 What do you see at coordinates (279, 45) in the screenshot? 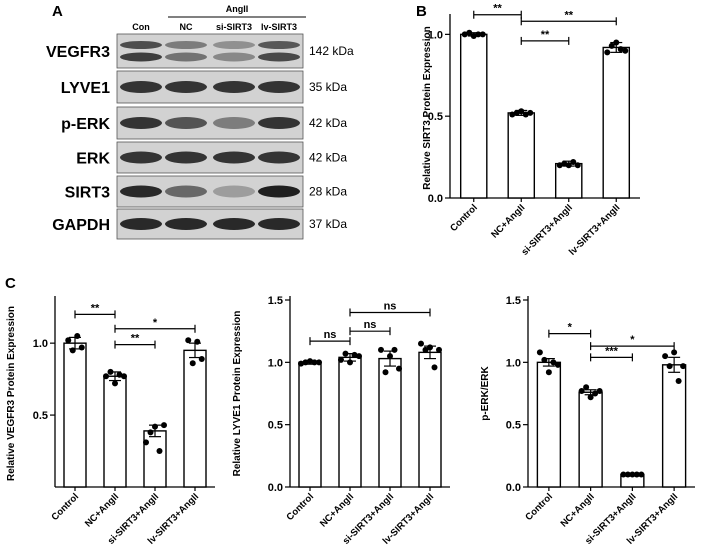
I see `blot-band-upper` at bounding box center [279, 45].